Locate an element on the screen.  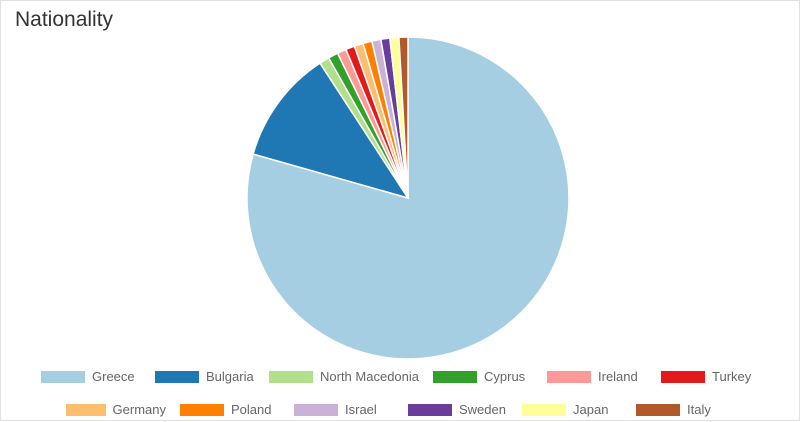
legend-item: Japan is located at coordinates (572, 409).